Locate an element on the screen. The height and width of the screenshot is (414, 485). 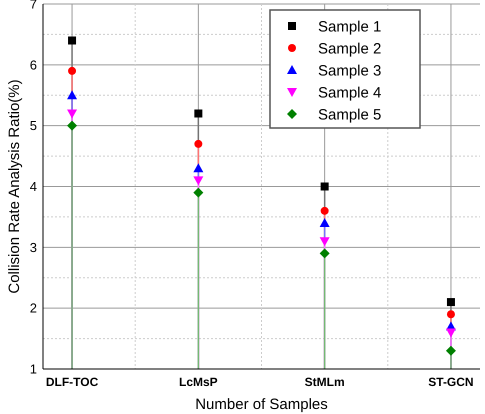
x-tick-label: StMLm is located at coordinates (324, 382).